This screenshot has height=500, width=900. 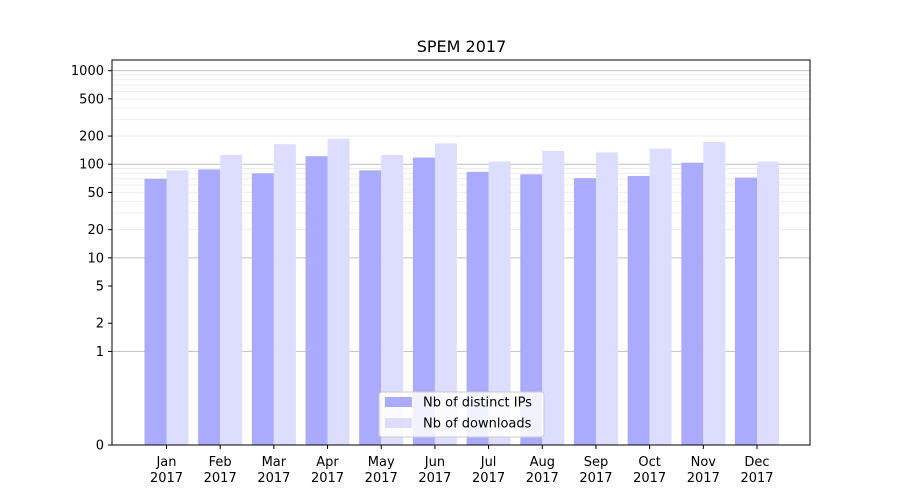 What do you see at coordinates (477, 424) in the screenshot?
I see `legend-label: Nb of downloads` at bounding box center [477, 424].